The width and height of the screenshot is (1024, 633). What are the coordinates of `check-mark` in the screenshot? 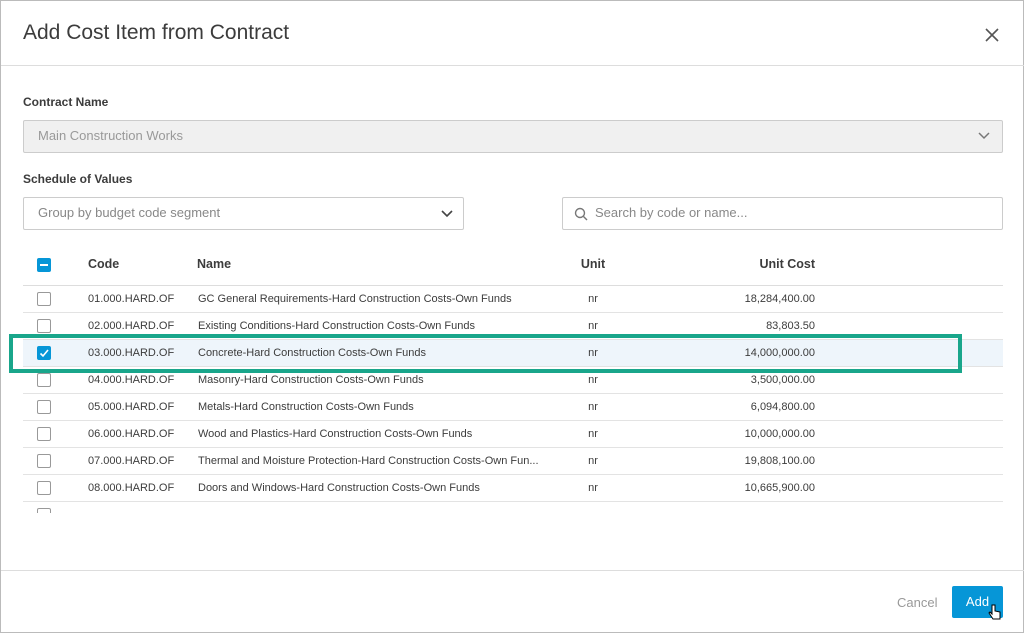 It's located at (44, 353).